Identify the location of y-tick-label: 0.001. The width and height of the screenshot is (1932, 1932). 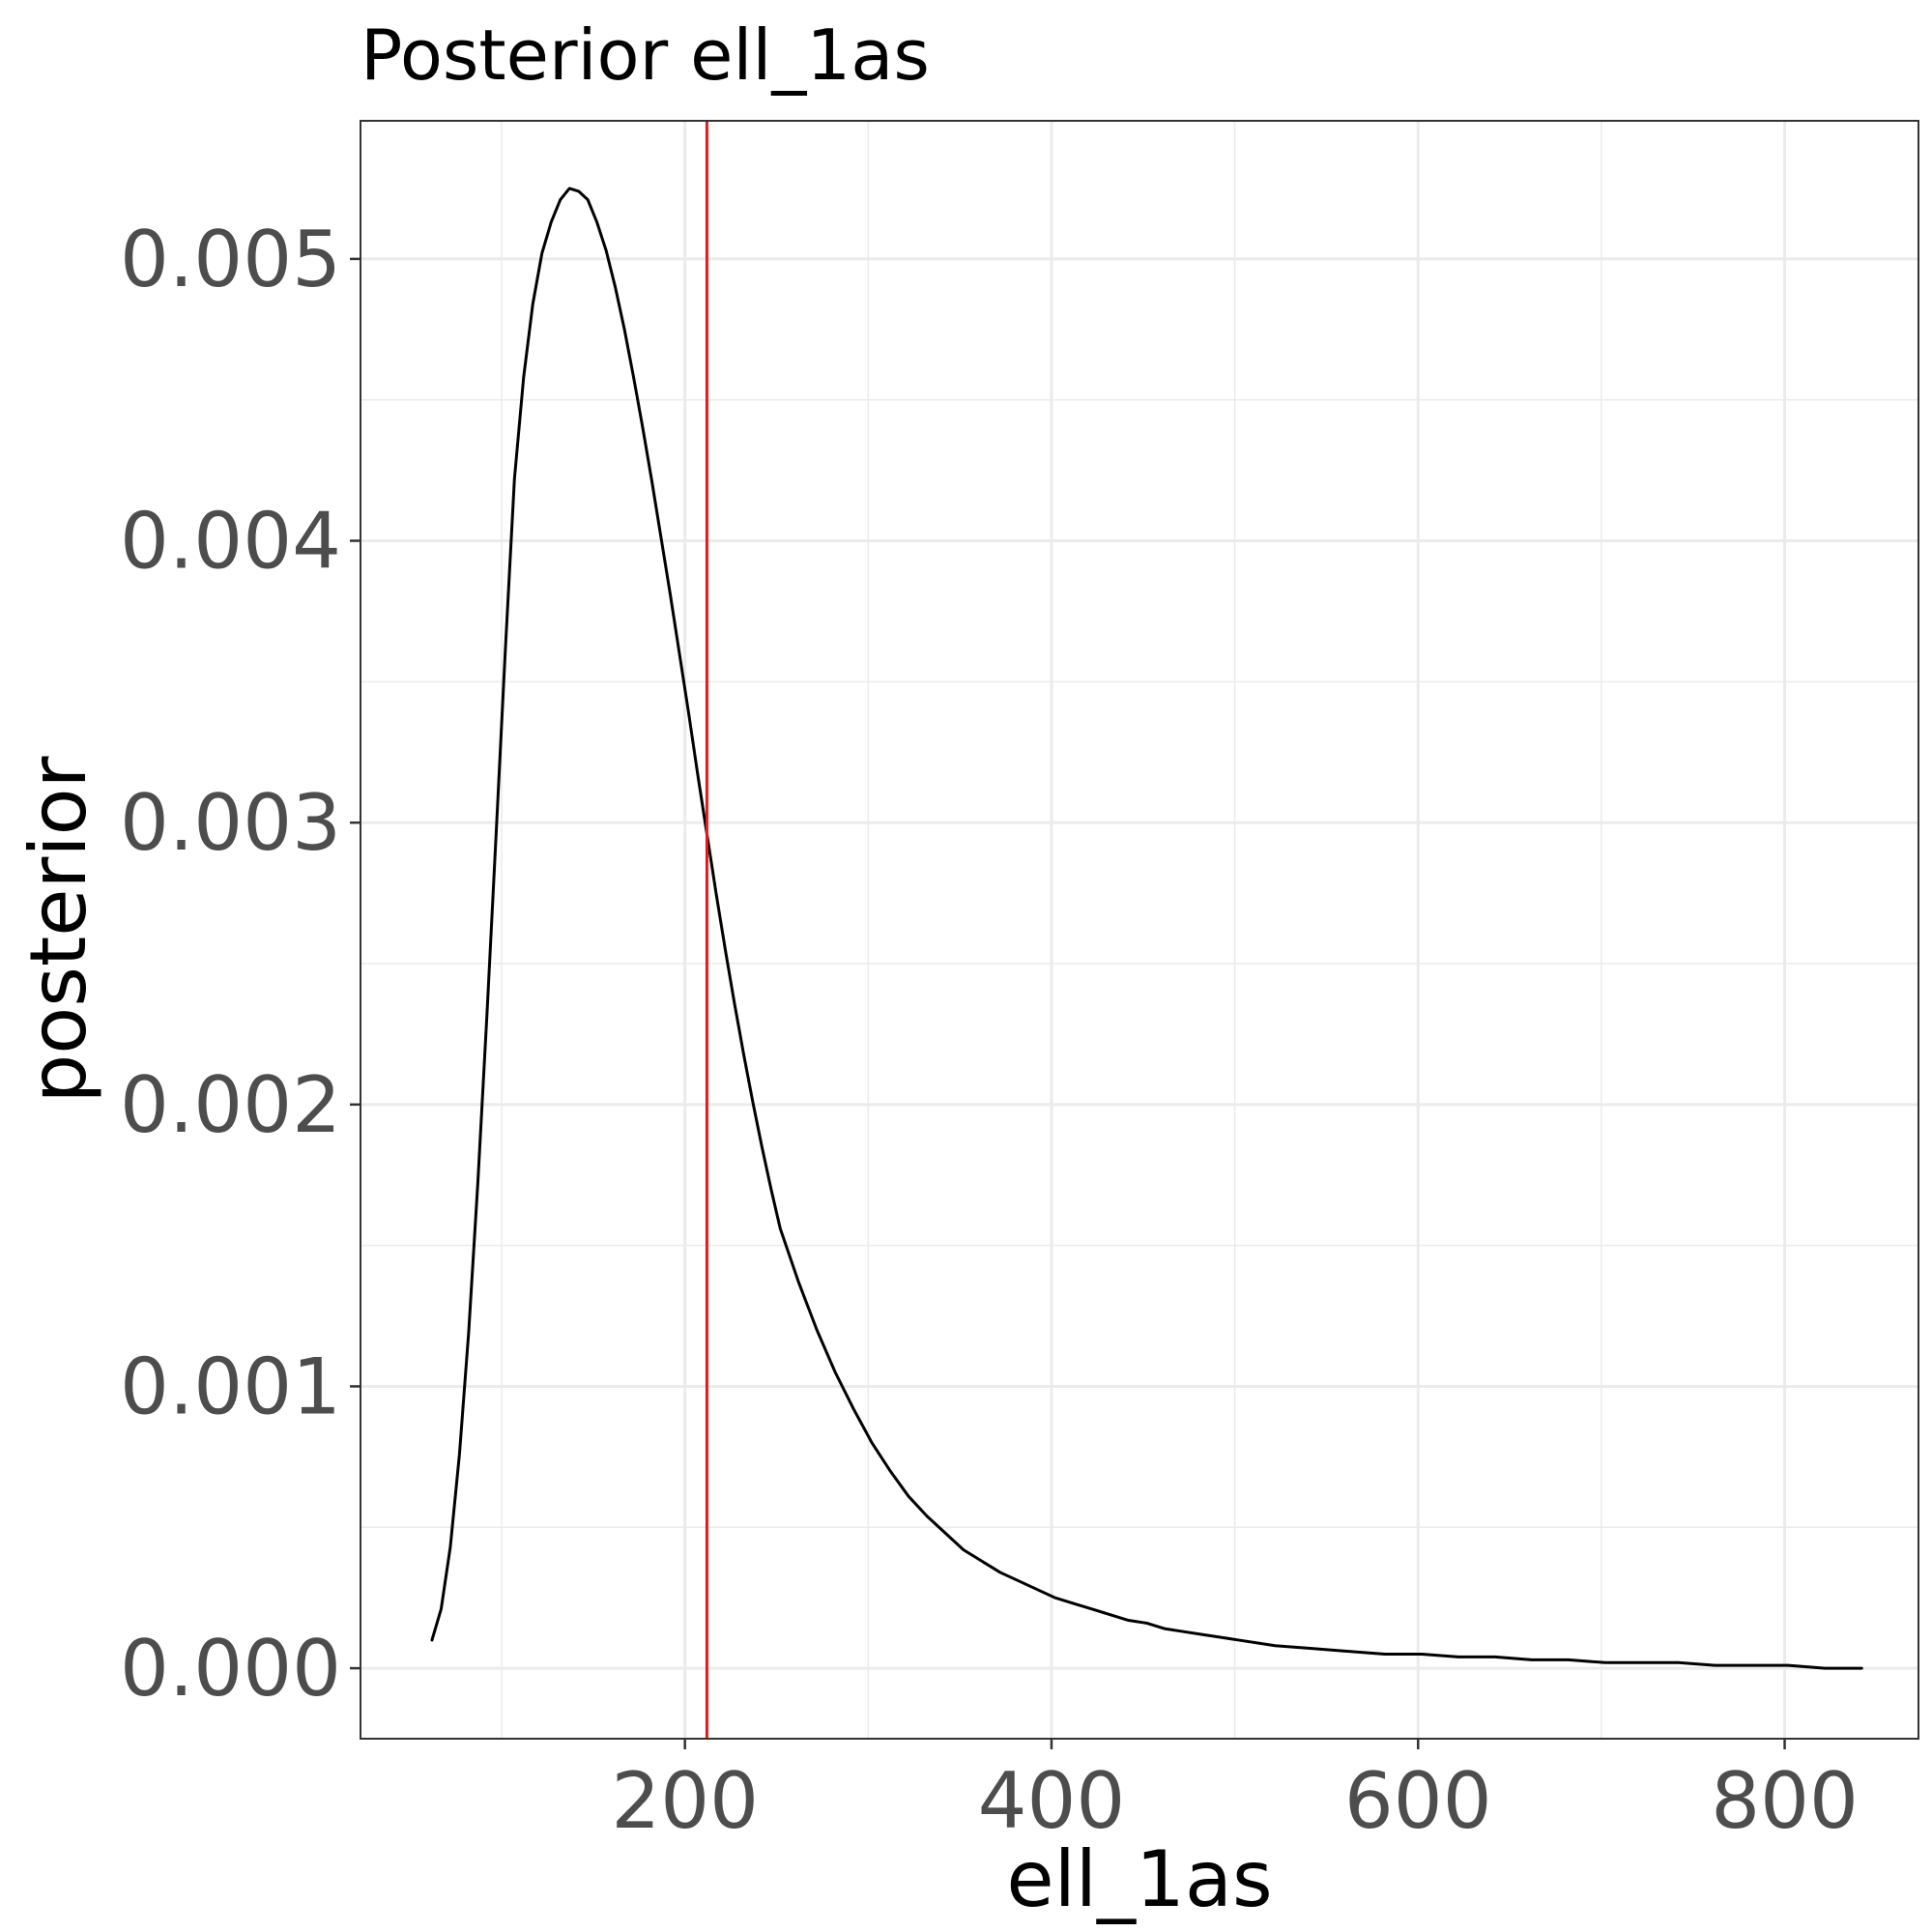
(230, 1386).